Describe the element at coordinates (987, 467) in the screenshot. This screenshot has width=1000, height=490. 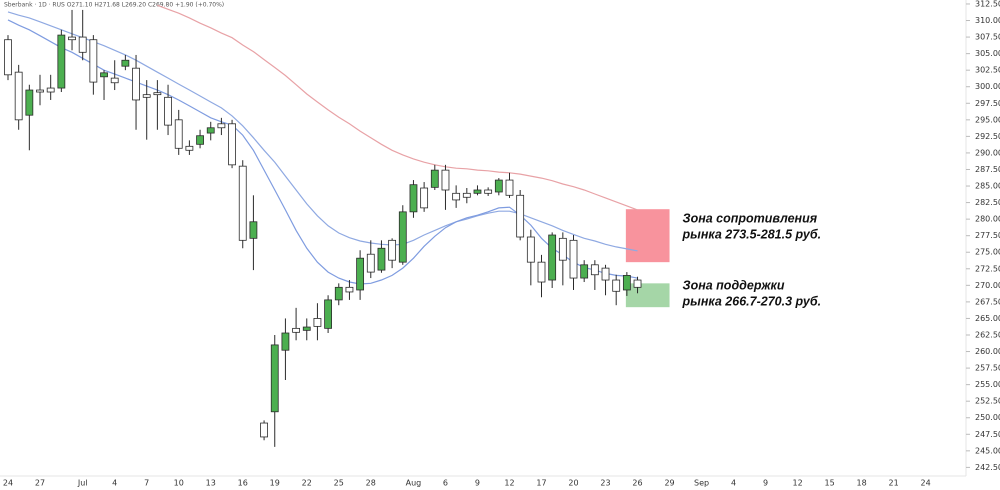
I see `y-tick-label: 242.50` at that location.